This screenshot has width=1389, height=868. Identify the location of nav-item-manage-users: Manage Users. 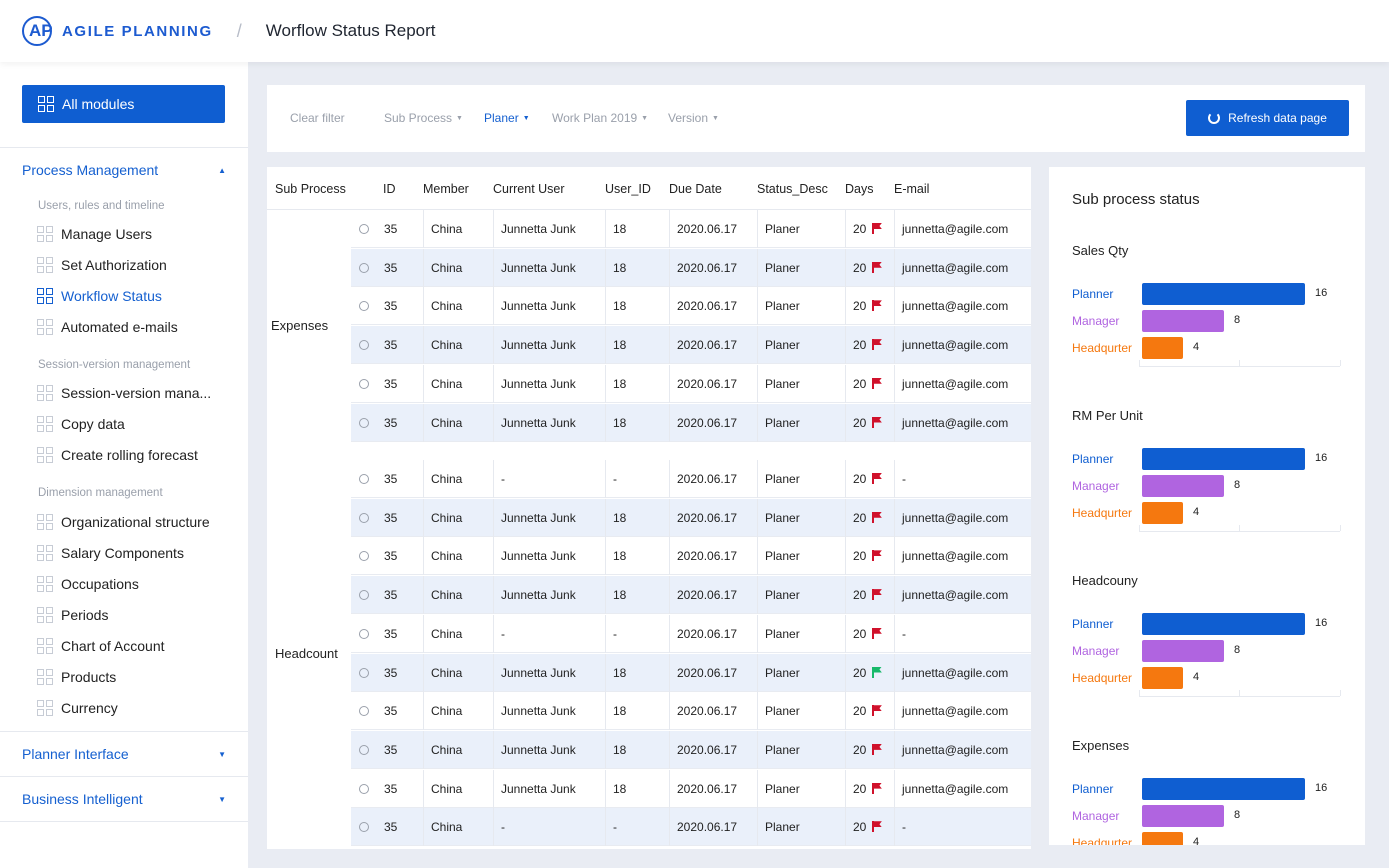
(94, 234).